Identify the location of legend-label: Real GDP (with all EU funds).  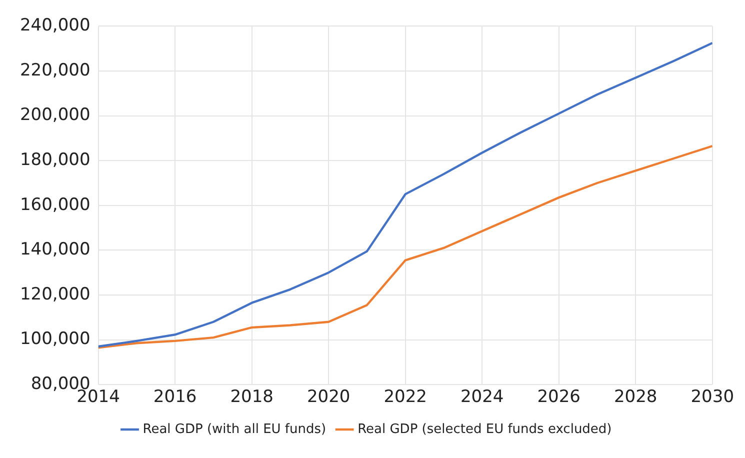
(234, 429).